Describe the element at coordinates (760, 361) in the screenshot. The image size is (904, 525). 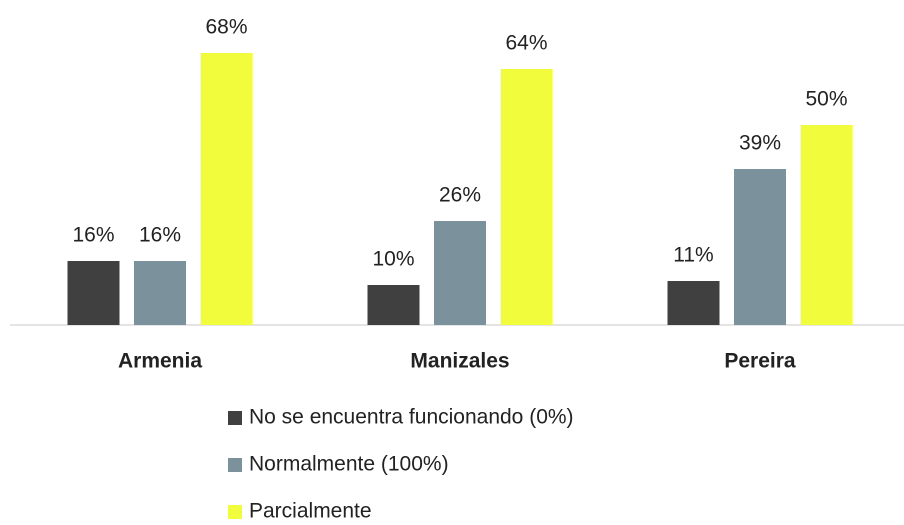
I see `x-tick-label: Pereira` at that location.